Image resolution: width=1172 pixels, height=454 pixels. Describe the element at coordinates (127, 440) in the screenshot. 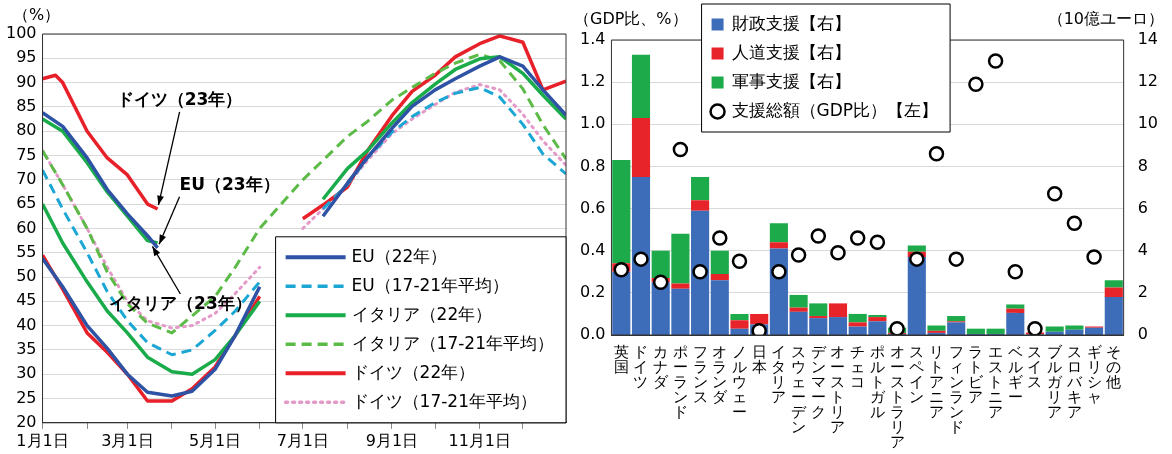

I see `x-tick-label: 3月1日` at that location.